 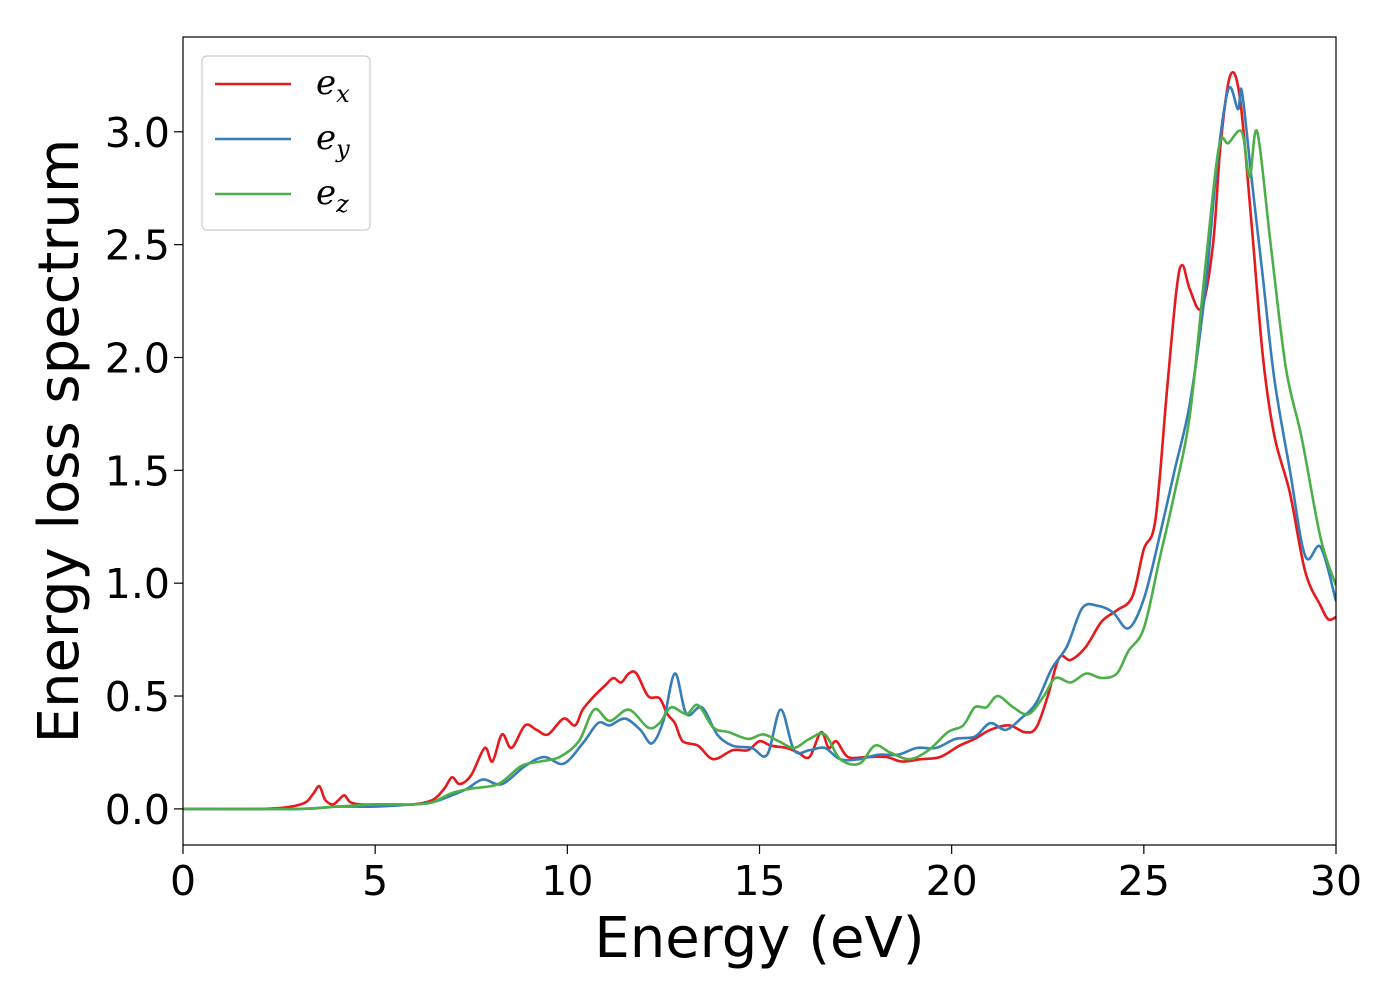 I want to click on x-tick-label: 30, so click(x=1336, y=881).